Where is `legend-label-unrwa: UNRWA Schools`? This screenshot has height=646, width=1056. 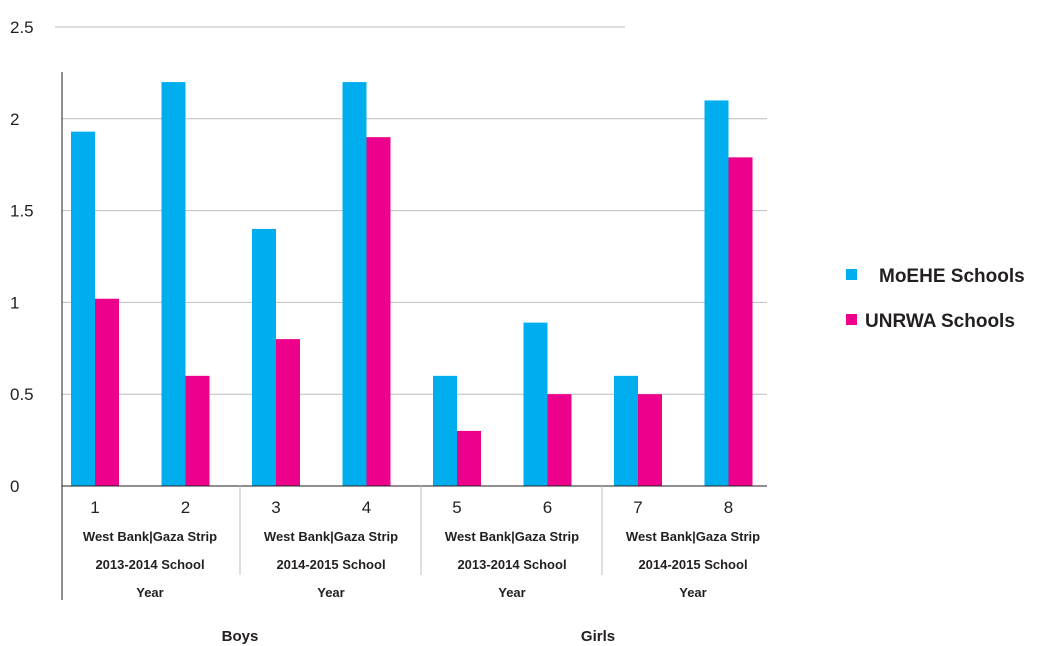
legend-label-unrwa: UNRWA Schools is located at coordinates (940, 321).